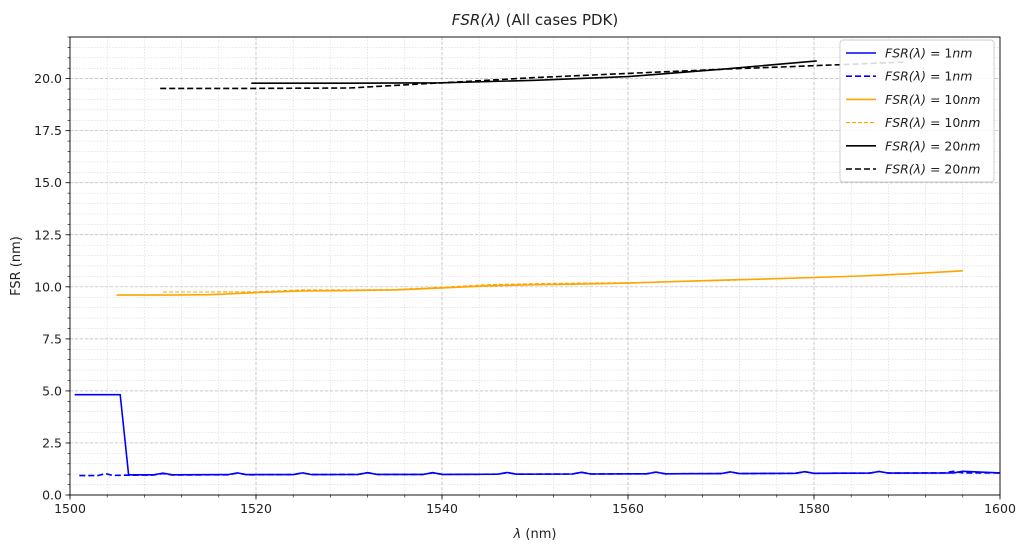 This screenshot has height=551, width=1027. What do you see at coordinates (48, 78) in the screenshot?
I see `y-tick-label: 20.0` at bounding box center [48, 78].